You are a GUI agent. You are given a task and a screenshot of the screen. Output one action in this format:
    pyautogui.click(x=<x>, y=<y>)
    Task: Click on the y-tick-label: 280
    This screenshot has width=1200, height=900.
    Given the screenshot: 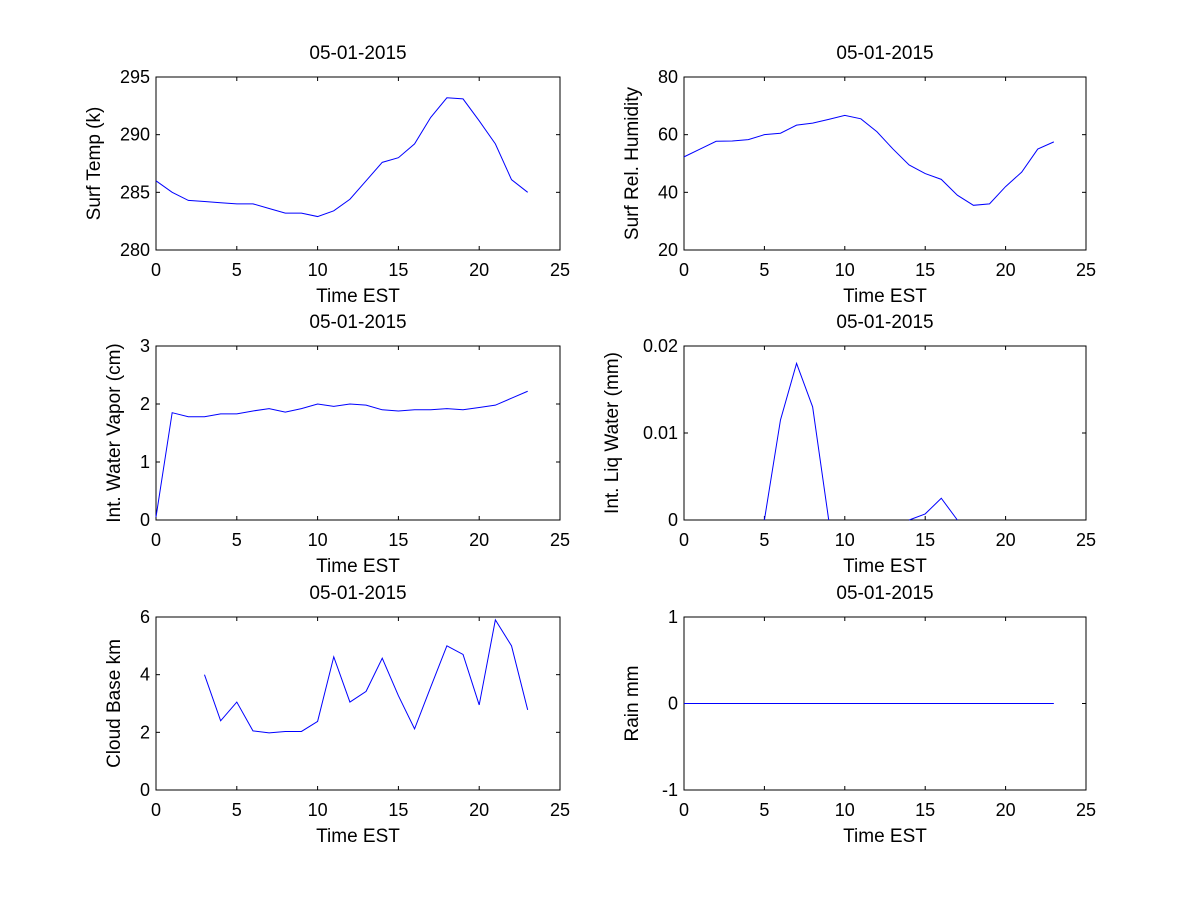 What is the action you would take?
    pyautogui.click(x=135, y=250)
    